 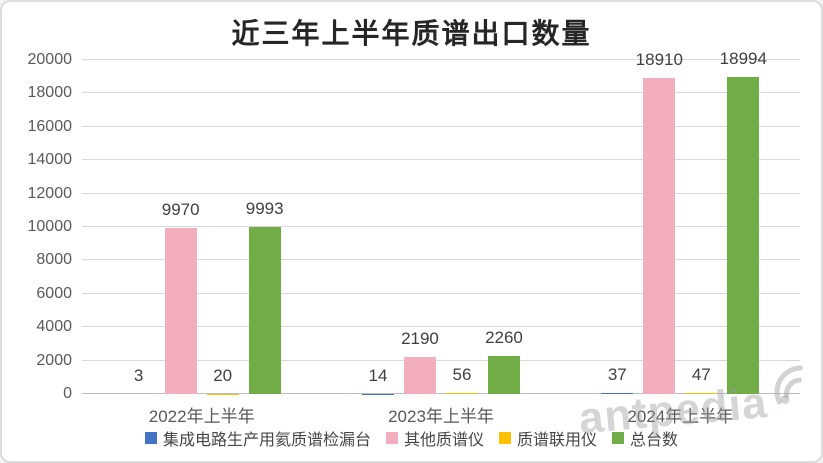 What do you see at coordinates (50, 193) in the screenshot?
I see `y-tick-label: 12000` at bounding box center [50, 193].